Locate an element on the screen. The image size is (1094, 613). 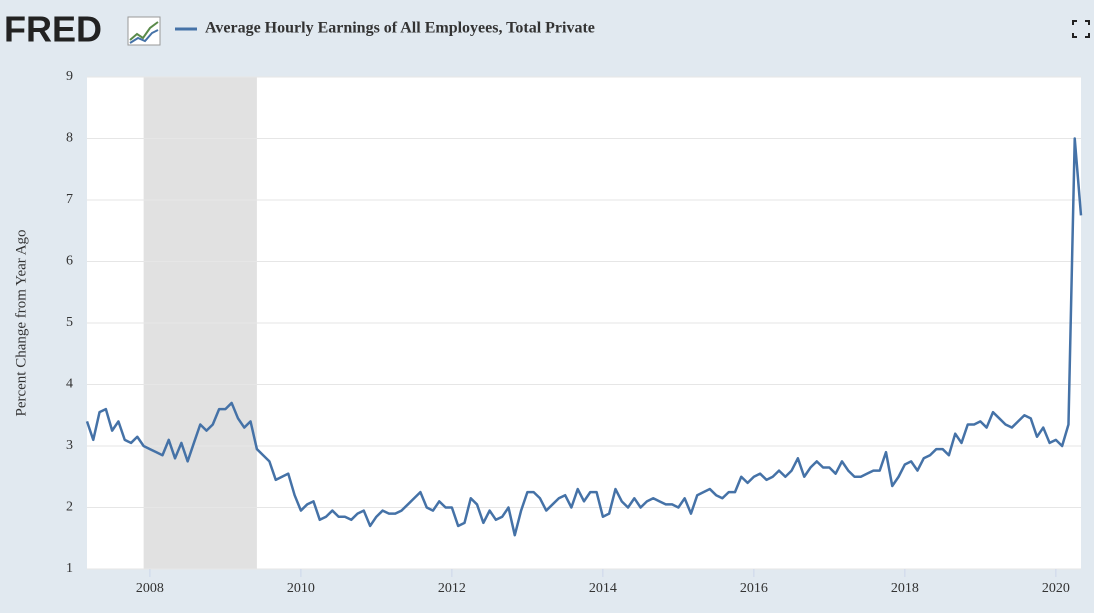
y-tick-label: 5 is located at coordinates (69, 322).